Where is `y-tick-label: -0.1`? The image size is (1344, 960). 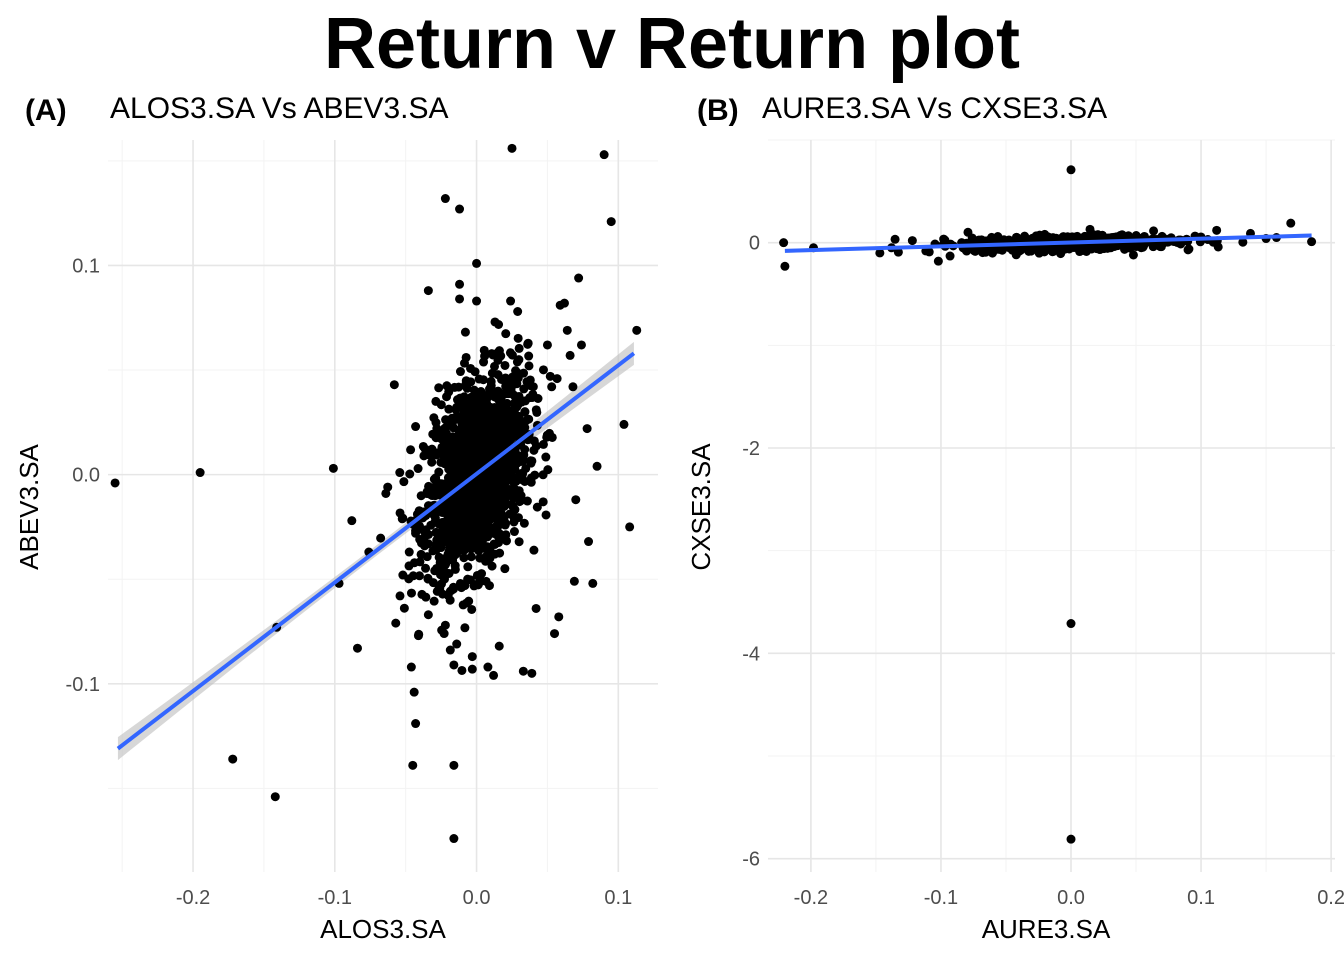
y-tick-label: -0.1 is located at coordinates (83, 685).